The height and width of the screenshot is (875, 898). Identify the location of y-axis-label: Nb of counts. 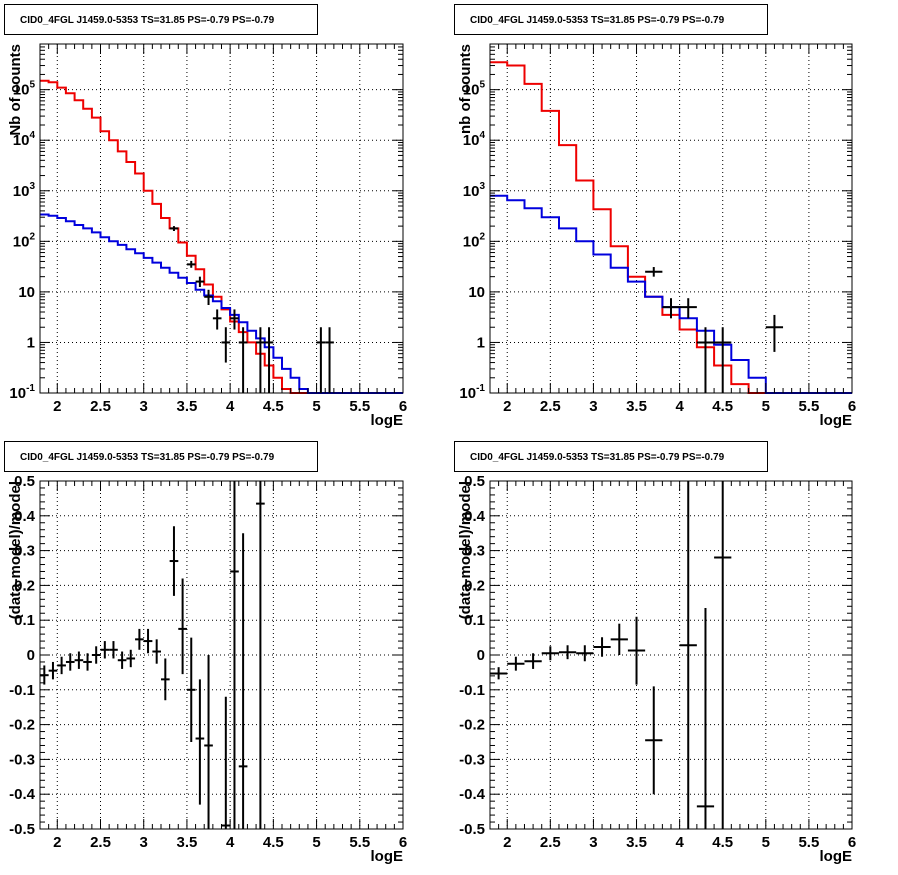
(15, 90).